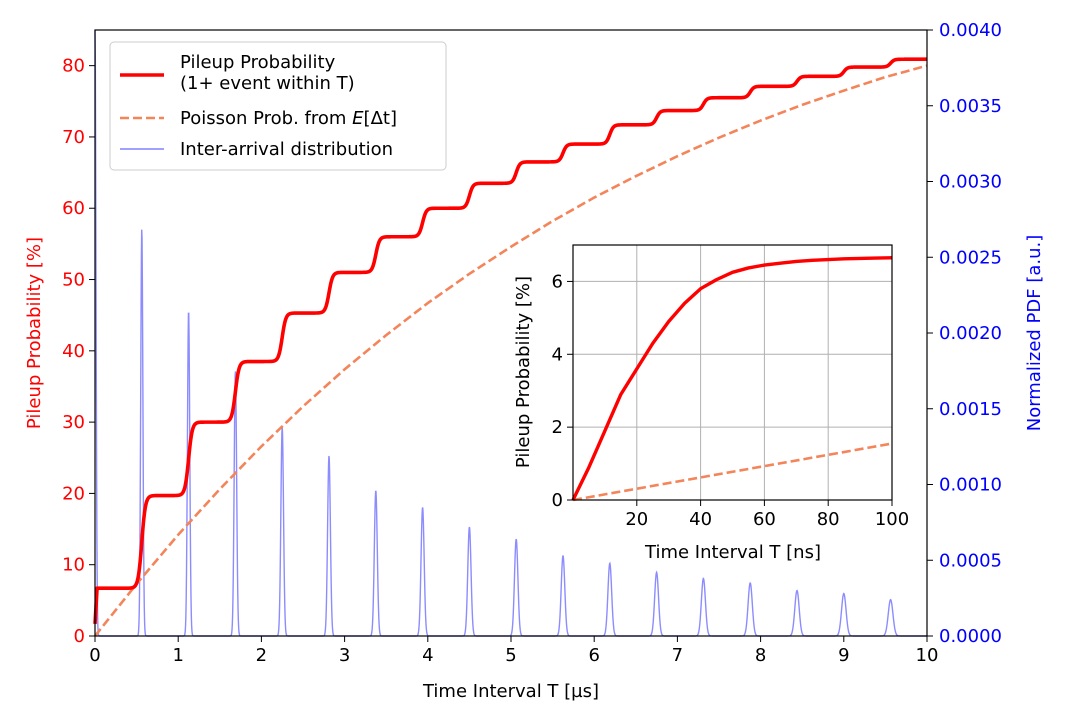 This screenshot has width=1069, height=725. I want to click on inset-series-pileup-probability, so click(732, 378).